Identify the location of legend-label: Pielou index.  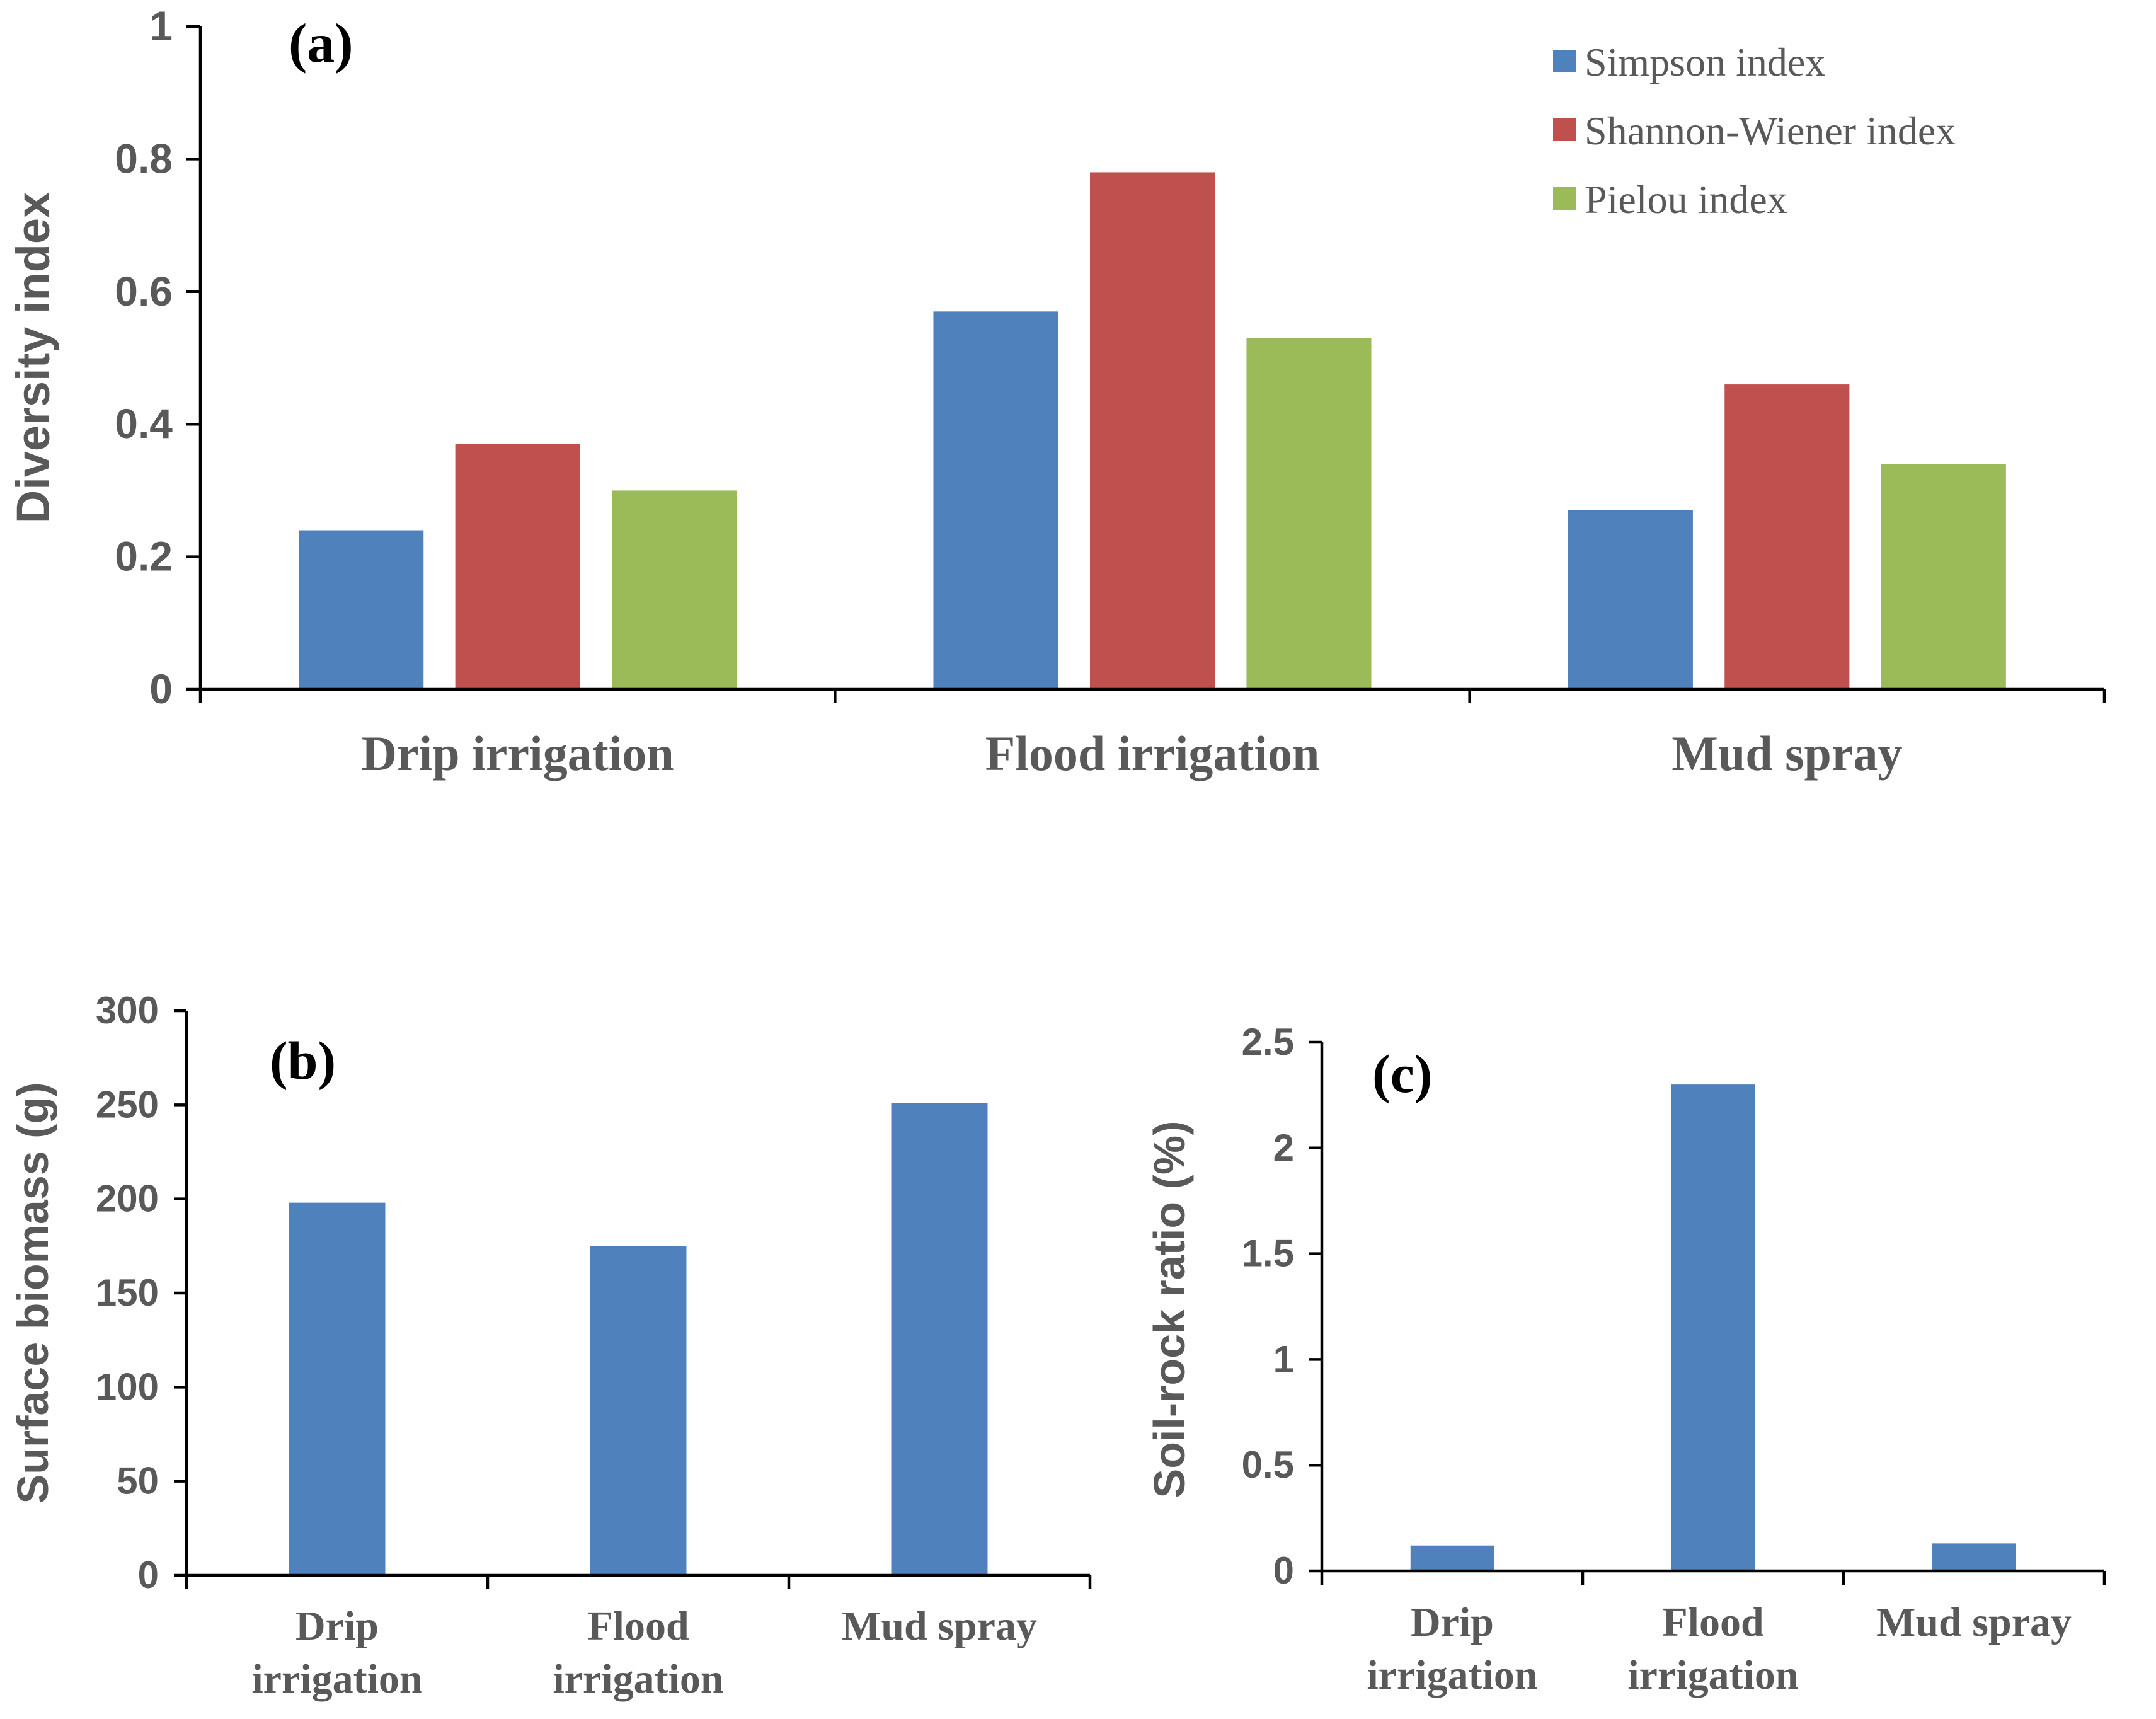
(1686, 199).